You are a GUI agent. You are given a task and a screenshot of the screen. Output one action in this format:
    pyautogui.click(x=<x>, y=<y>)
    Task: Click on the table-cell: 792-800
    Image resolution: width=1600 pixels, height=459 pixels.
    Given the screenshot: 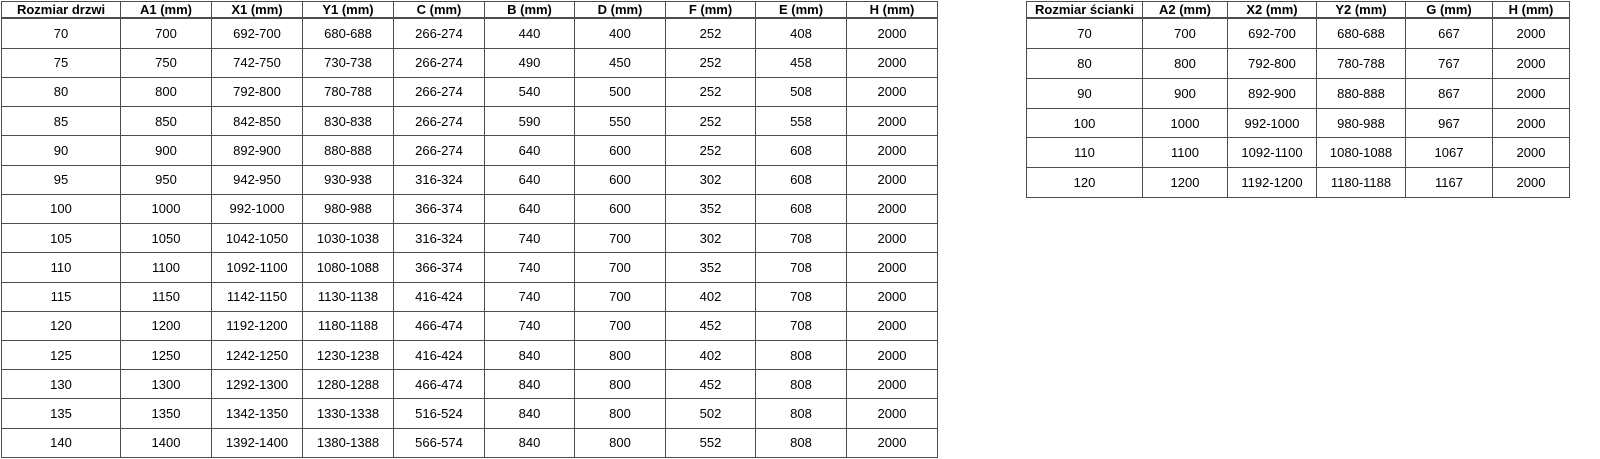 What is the action you would take?
    pyautogui.click(x=257, y=92)
    